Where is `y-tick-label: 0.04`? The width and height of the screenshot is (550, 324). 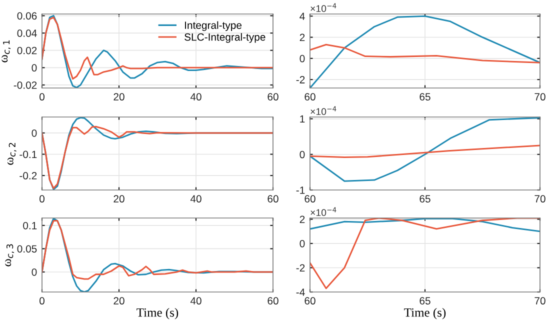
y-tick-label: 0.04 is located at coordinates (27, 33).